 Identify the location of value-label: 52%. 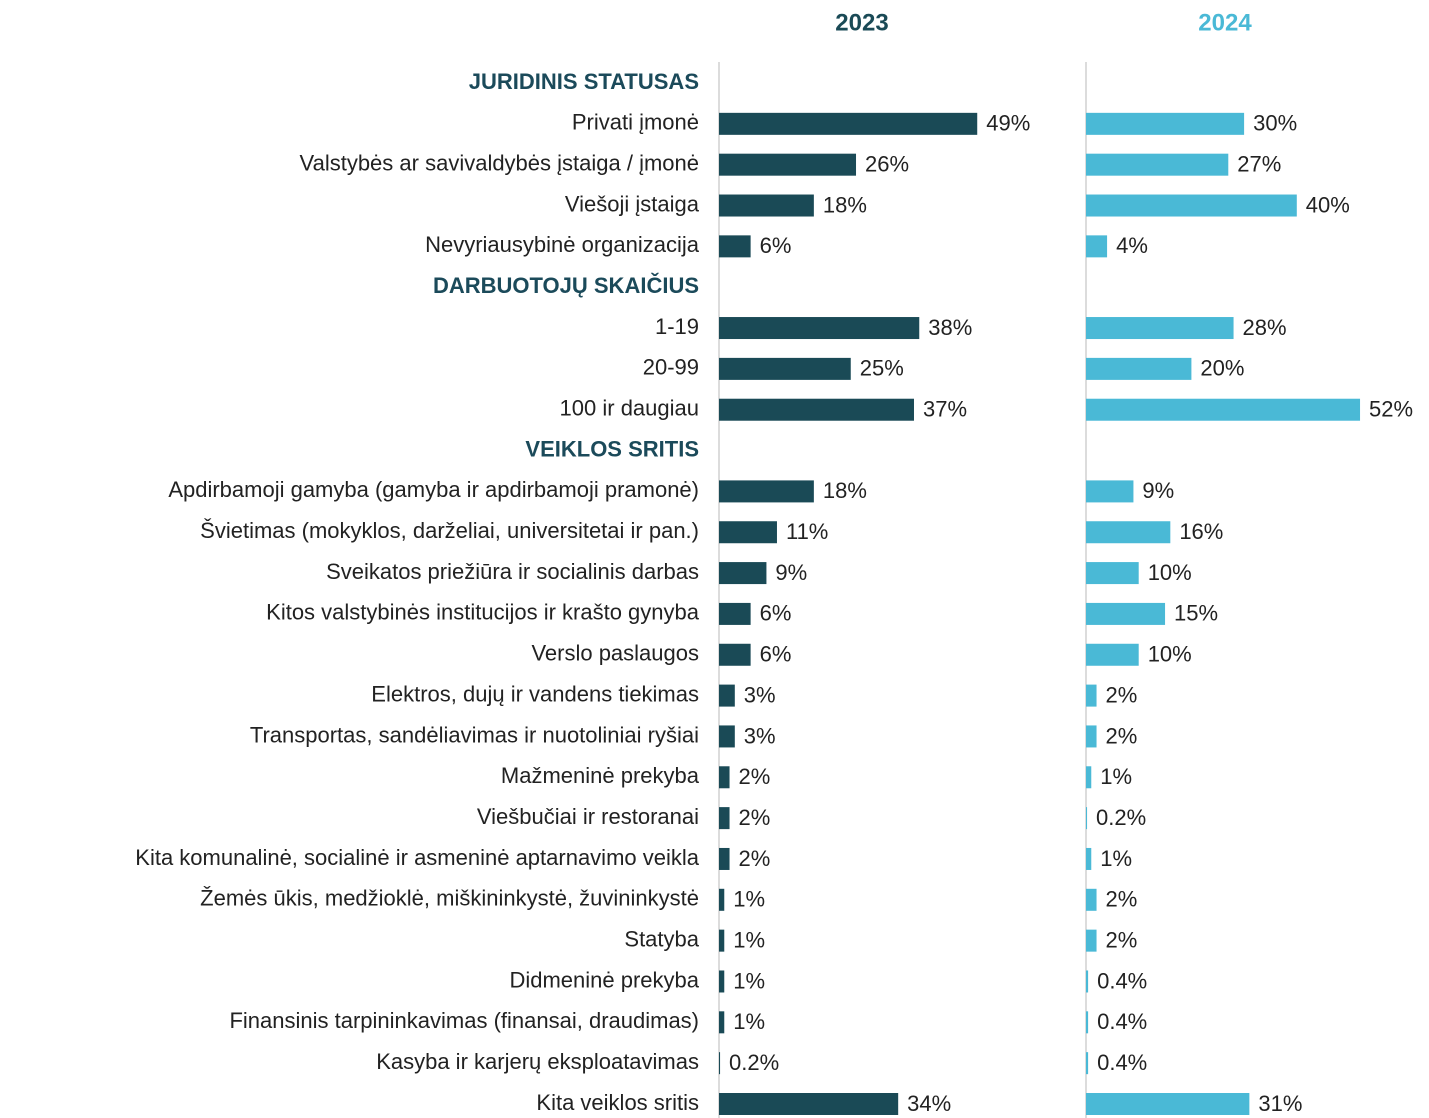
(1391, 409).